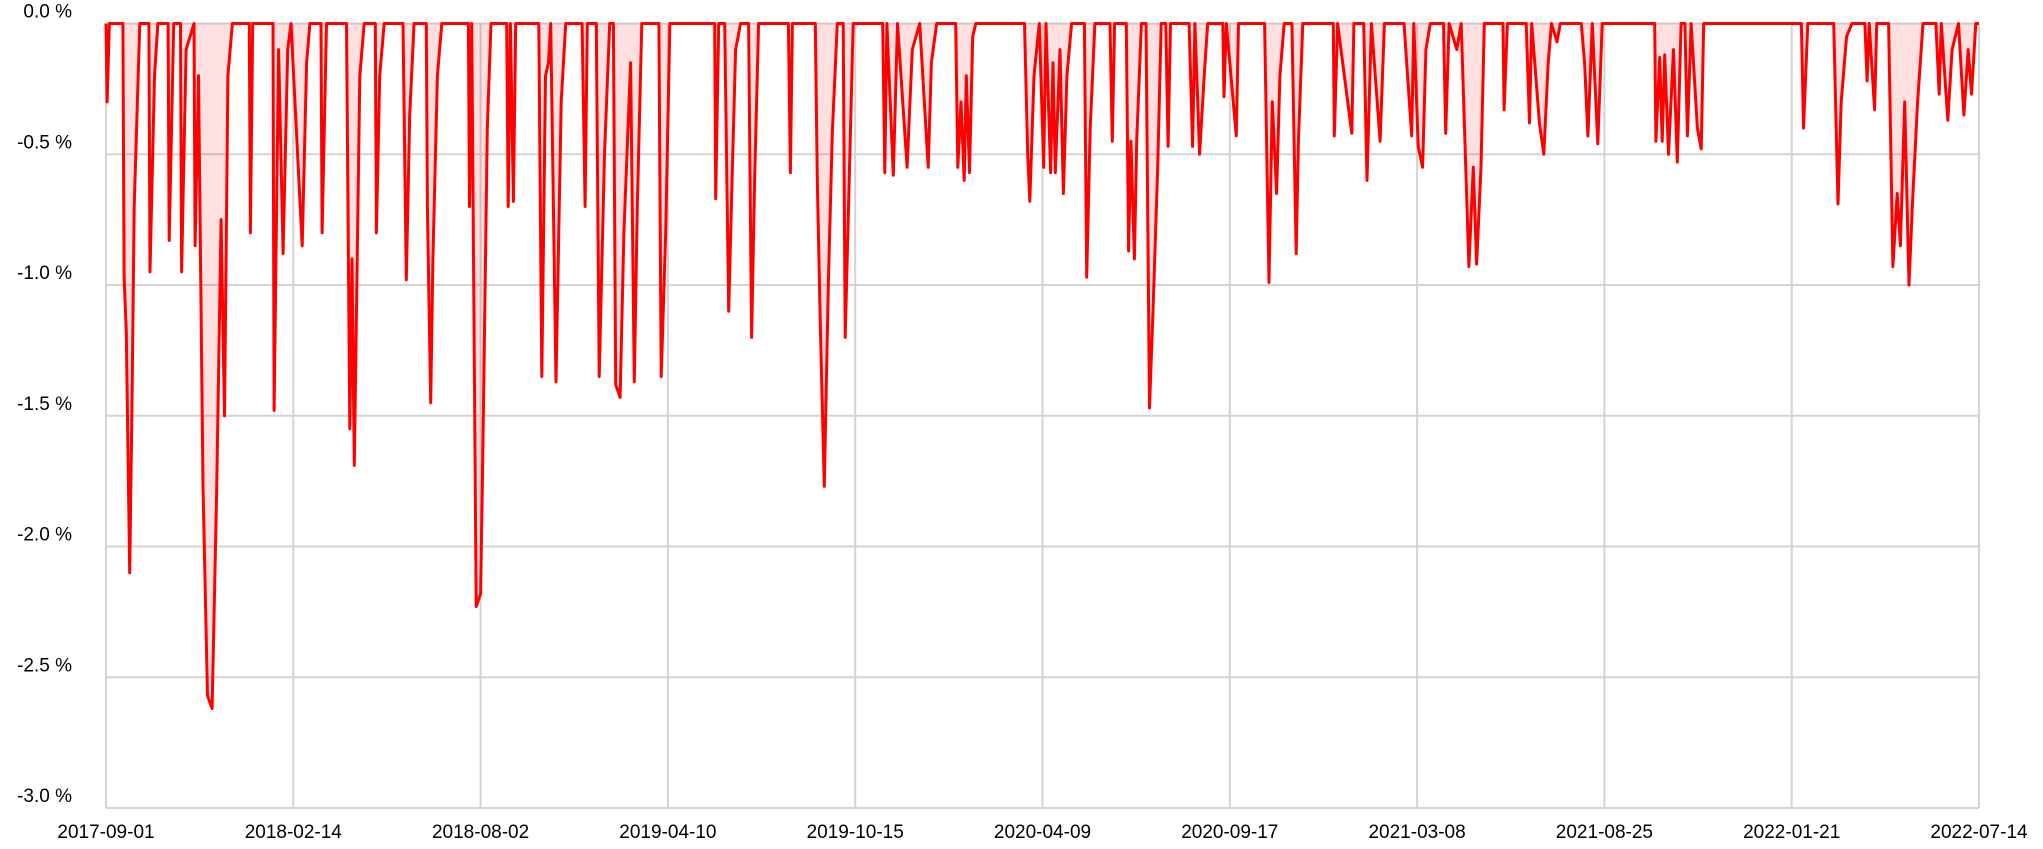 The height and width of the screenshot is (849, 2043). I want to click on x-tick-label: 2018-08-02, so click(480, 832).